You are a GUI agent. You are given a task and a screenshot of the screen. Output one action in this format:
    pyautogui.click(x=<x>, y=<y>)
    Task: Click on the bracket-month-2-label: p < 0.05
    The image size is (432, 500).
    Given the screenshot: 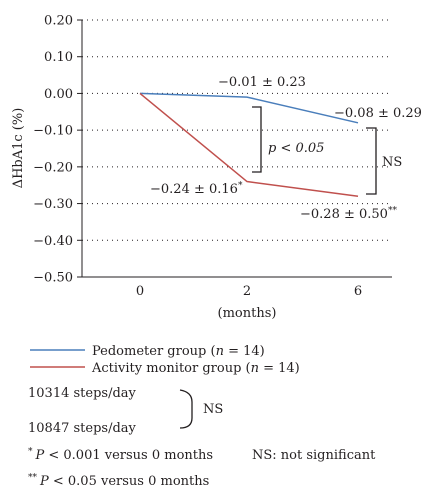 What is the action you would take?
    pyautogui.click(x=296, y=148)
    